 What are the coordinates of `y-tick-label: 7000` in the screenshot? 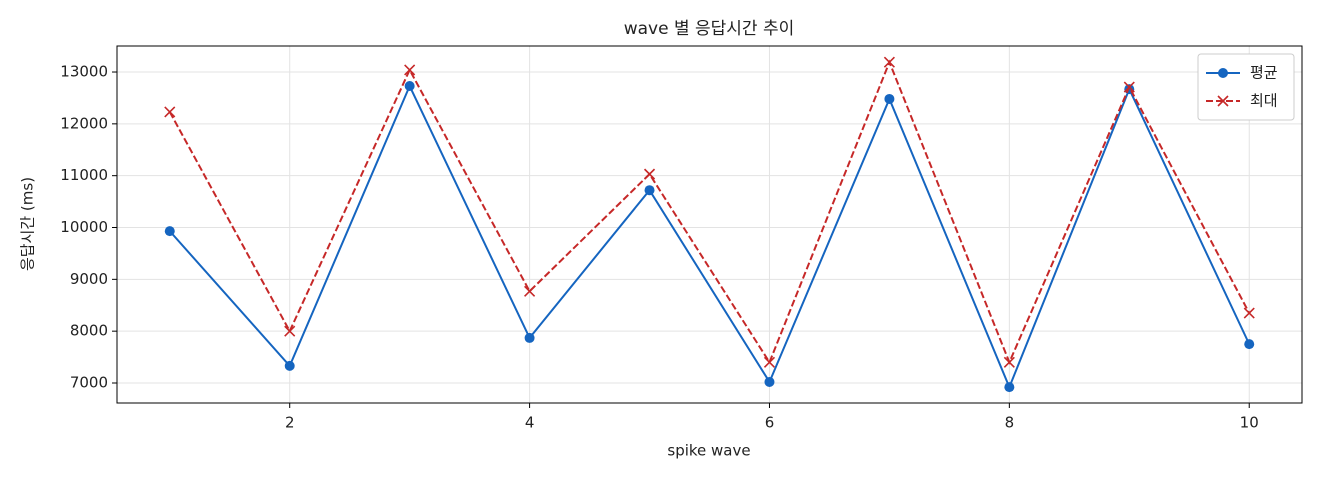 It's located at (89, 382).